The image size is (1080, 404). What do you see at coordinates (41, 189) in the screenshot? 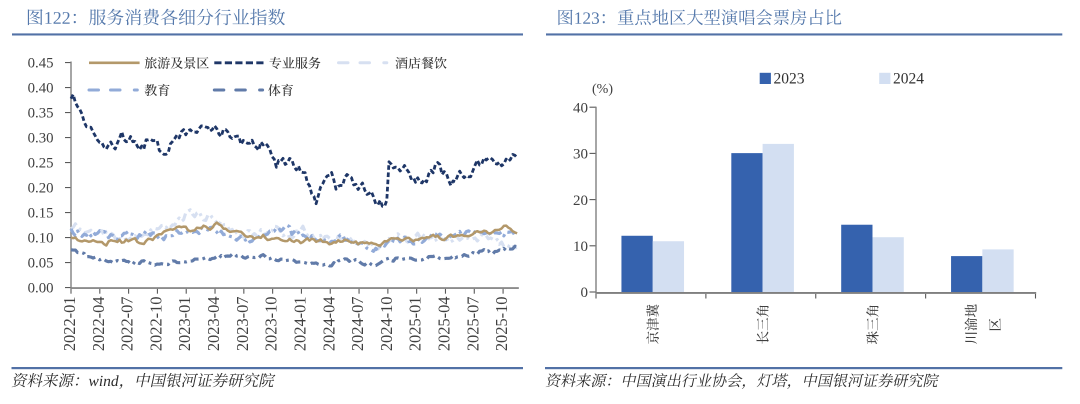
I see `svg-text: 0.20` at bounding box center [41, 189].